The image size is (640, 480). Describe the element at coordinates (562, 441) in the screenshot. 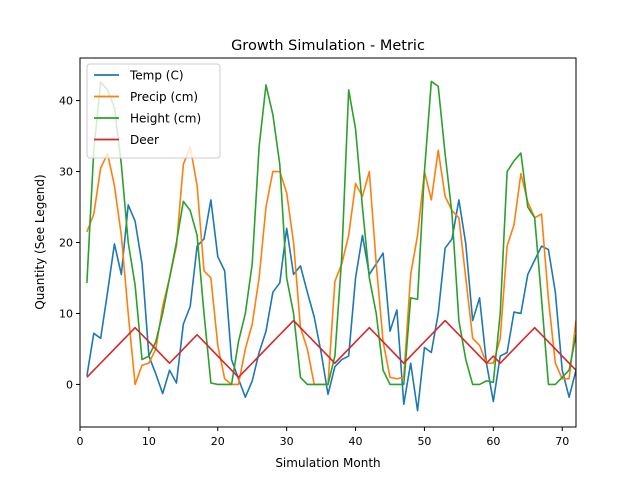

I see `x-tick-label: 70` at that location.